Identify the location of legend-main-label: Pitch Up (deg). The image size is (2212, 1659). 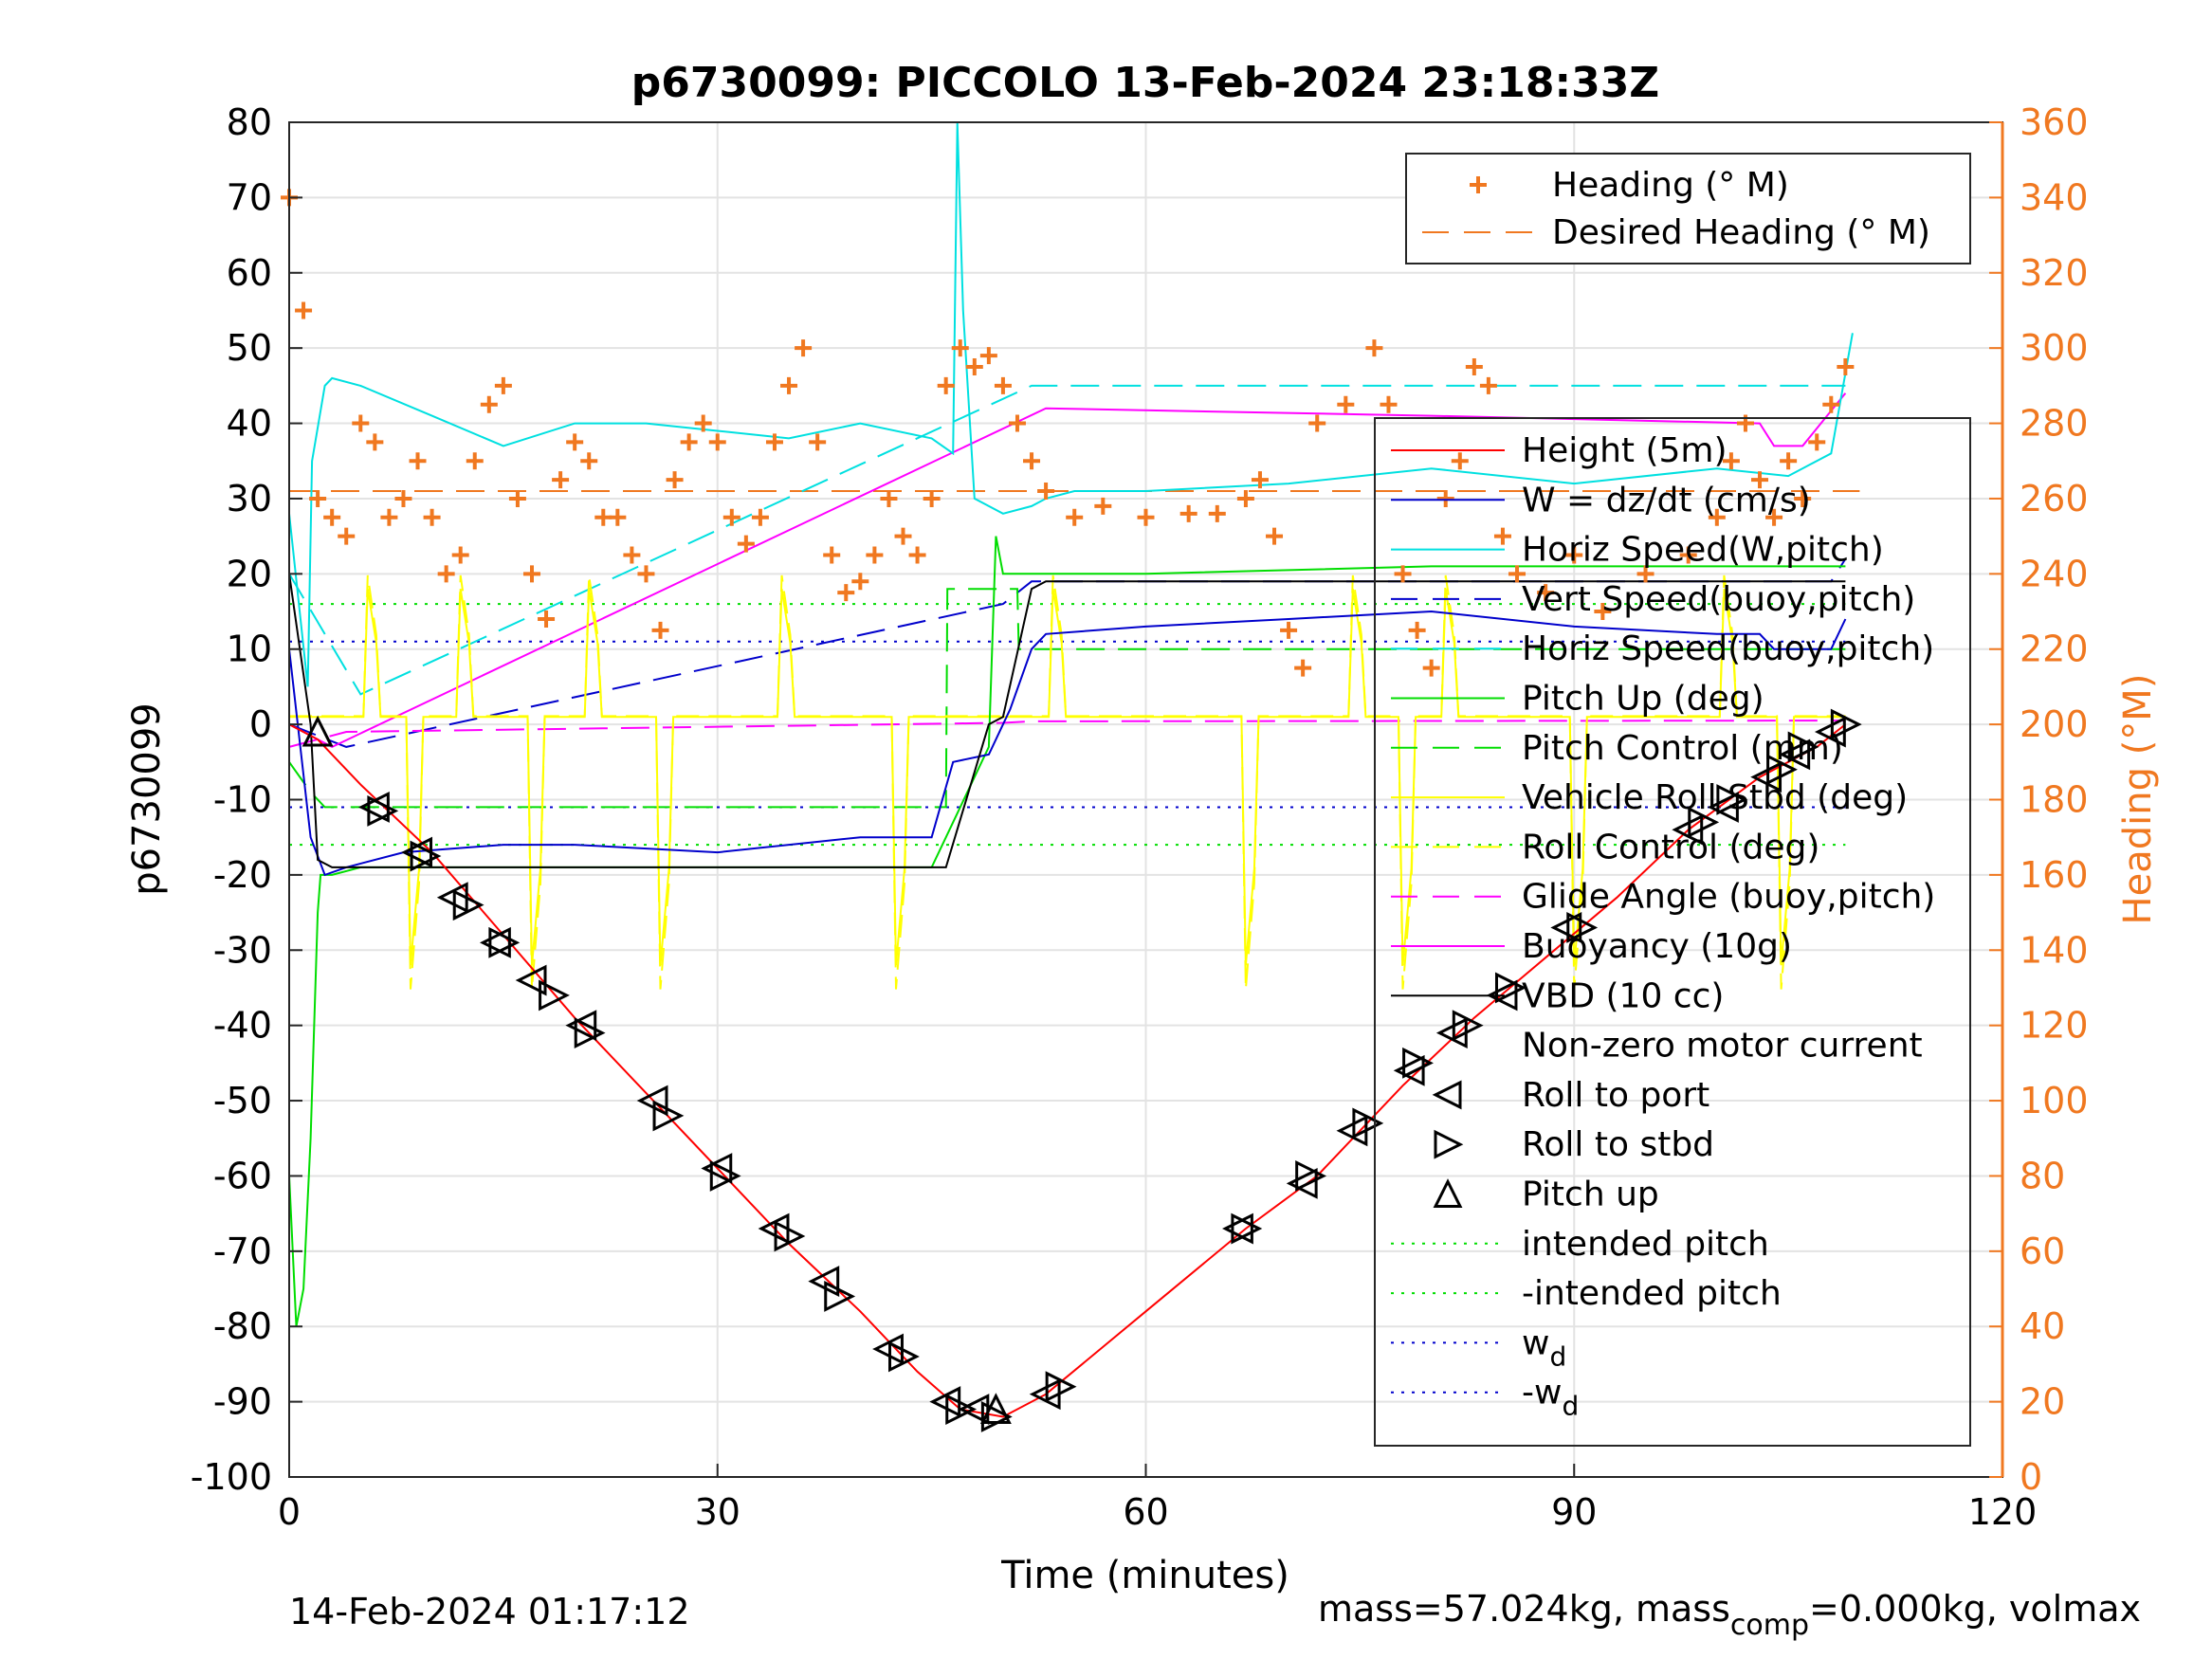
(1643, 699).